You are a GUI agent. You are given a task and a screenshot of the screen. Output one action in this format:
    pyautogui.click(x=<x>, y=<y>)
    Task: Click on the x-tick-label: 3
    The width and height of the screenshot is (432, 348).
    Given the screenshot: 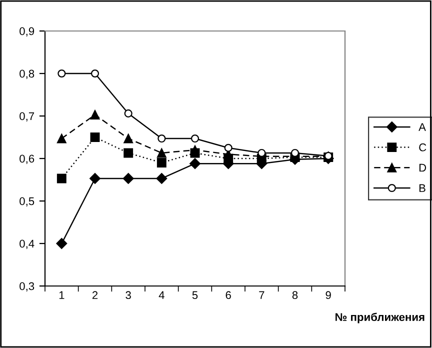 What is the action you would take?
    pyautogui.click(x=128, y=295)
    